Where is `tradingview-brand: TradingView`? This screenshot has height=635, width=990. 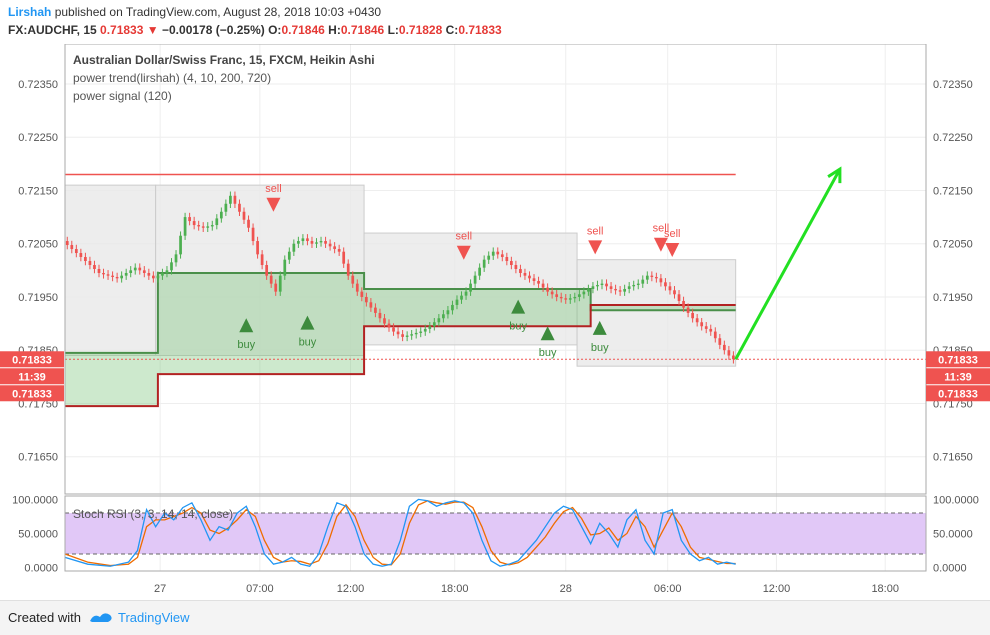 tradingview-brand: TradingView is located at coordinates (154, 617).